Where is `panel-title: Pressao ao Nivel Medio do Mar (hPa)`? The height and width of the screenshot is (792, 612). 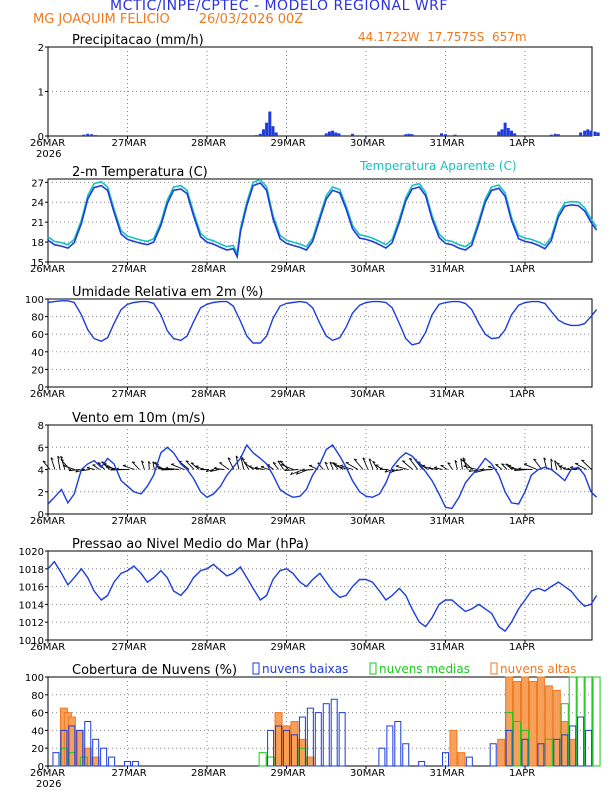
panel-title: Pressao ao Nivel Medio do Mar (hPa) is located at coordinates (190, 544).